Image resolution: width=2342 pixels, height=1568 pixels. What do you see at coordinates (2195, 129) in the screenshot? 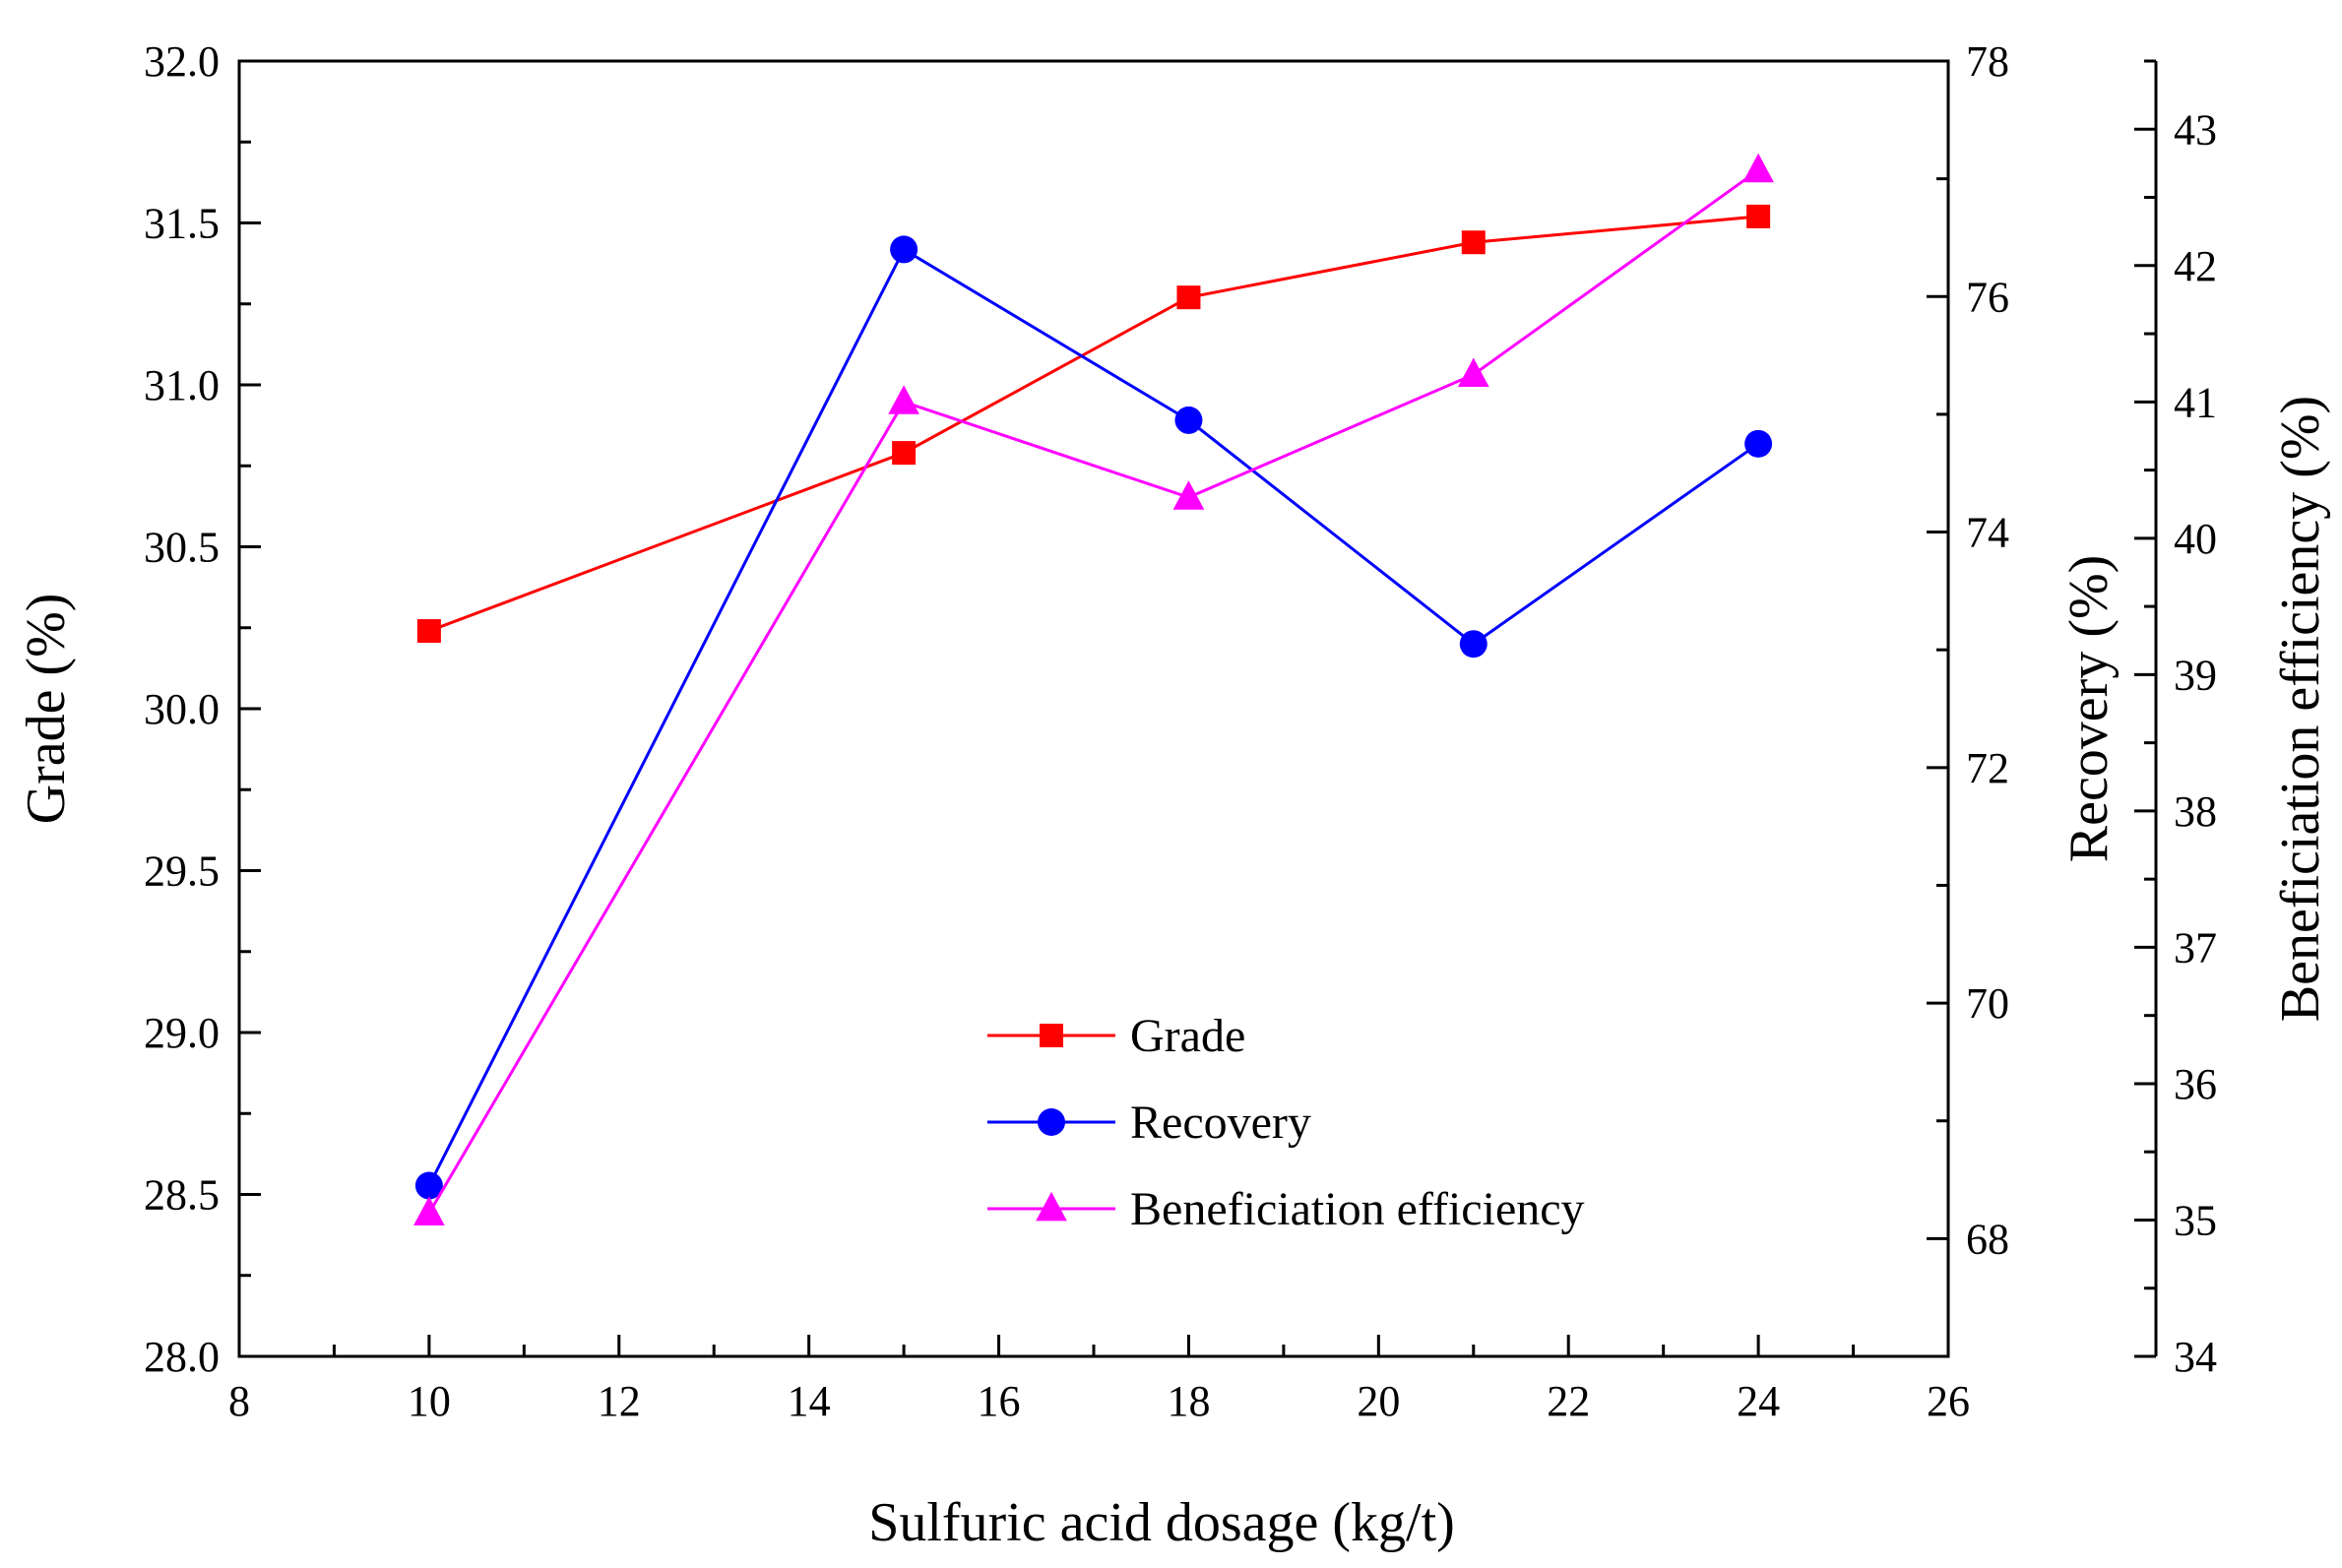
I see `efficiency-tick-label: 43` at bounding box center [2195, 129].